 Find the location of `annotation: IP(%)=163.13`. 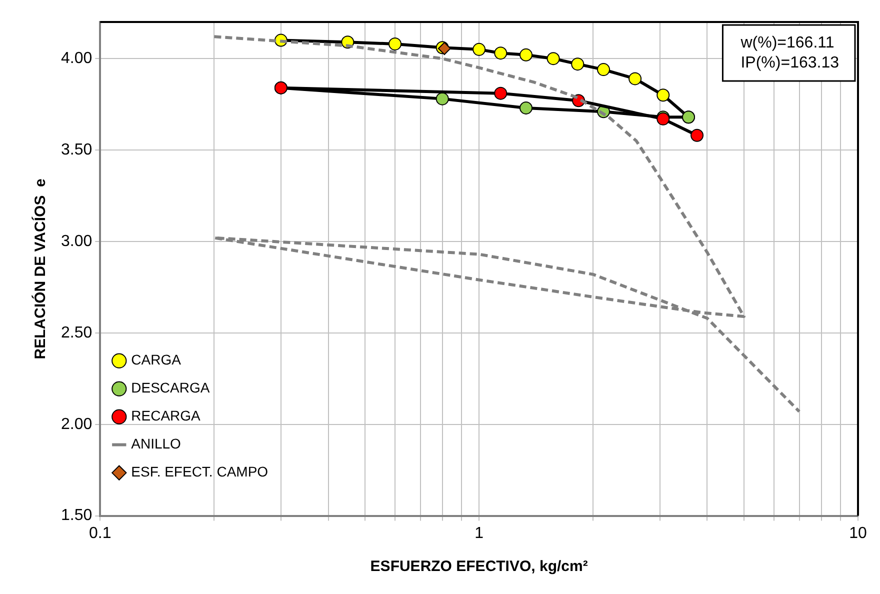

annotation: IP(%)=163.13 is located at coordinates (790, 63).